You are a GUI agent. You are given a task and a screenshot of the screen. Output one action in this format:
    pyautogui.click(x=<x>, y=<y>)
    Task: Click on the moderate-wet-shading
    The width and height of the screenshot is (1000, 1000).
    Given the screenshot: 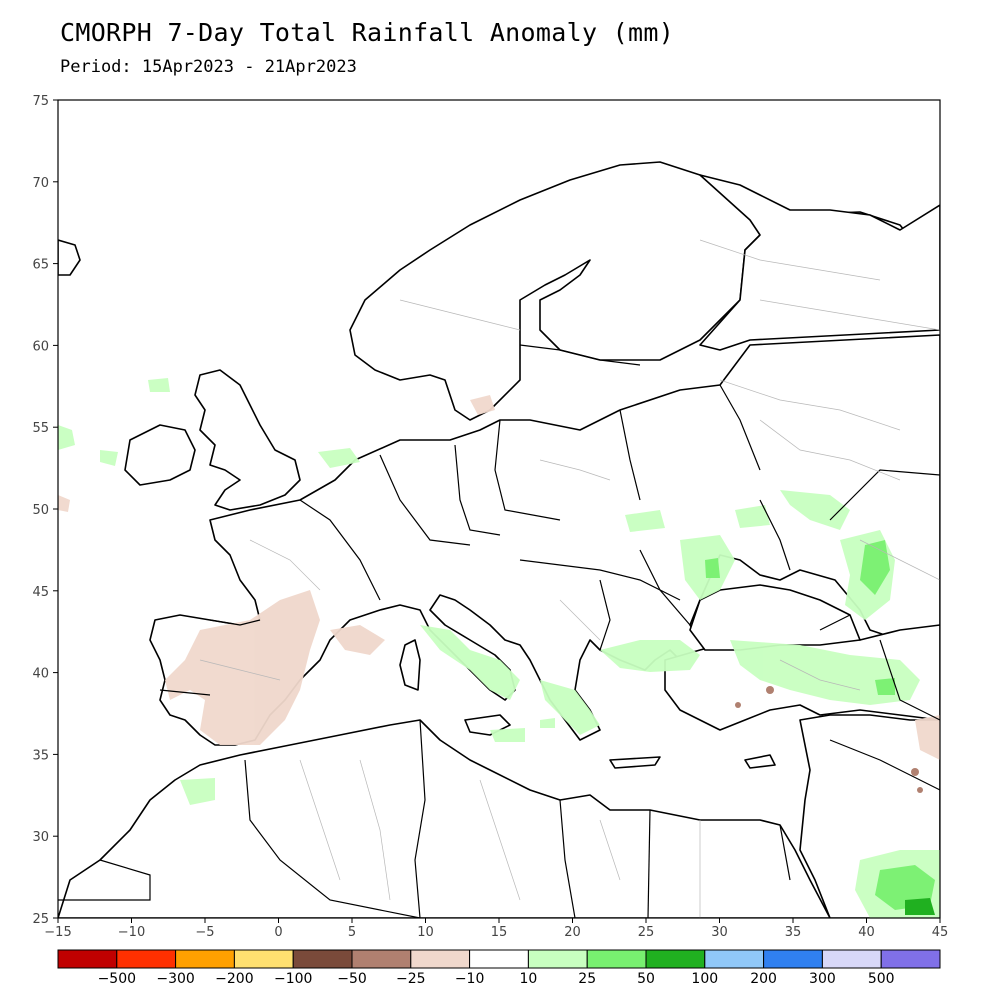 What is the action you would take?
    pyautogui.click(x=820, y=725)
    